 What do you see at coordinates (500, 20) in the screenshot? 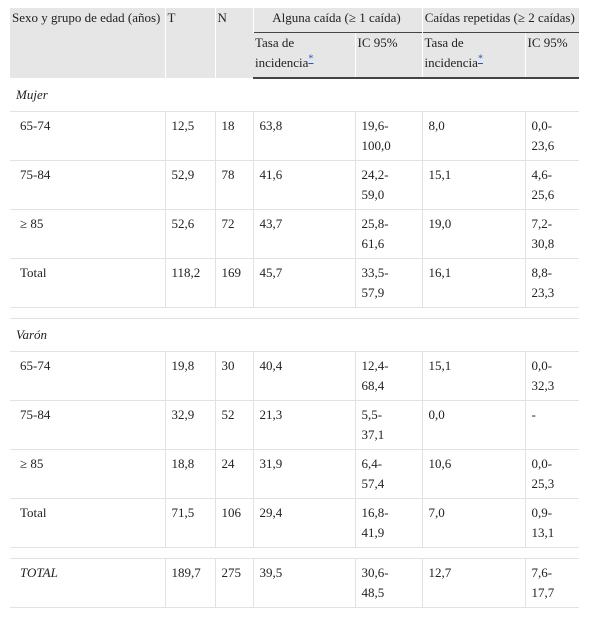
I see `header-cell: Caídas repetidas (≥ 2 caídas)` at bounding box center [500, 20].